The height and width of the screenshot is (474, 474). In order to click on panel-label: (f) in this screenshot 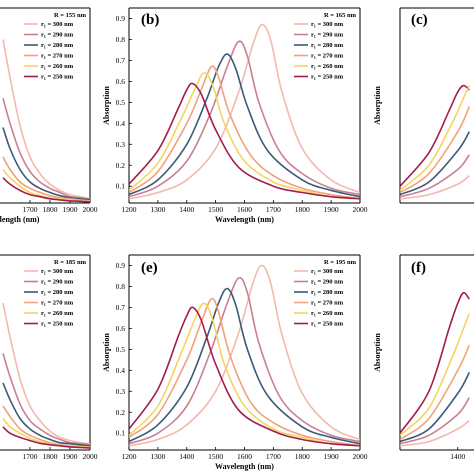, I will do `click(418, 268)`.